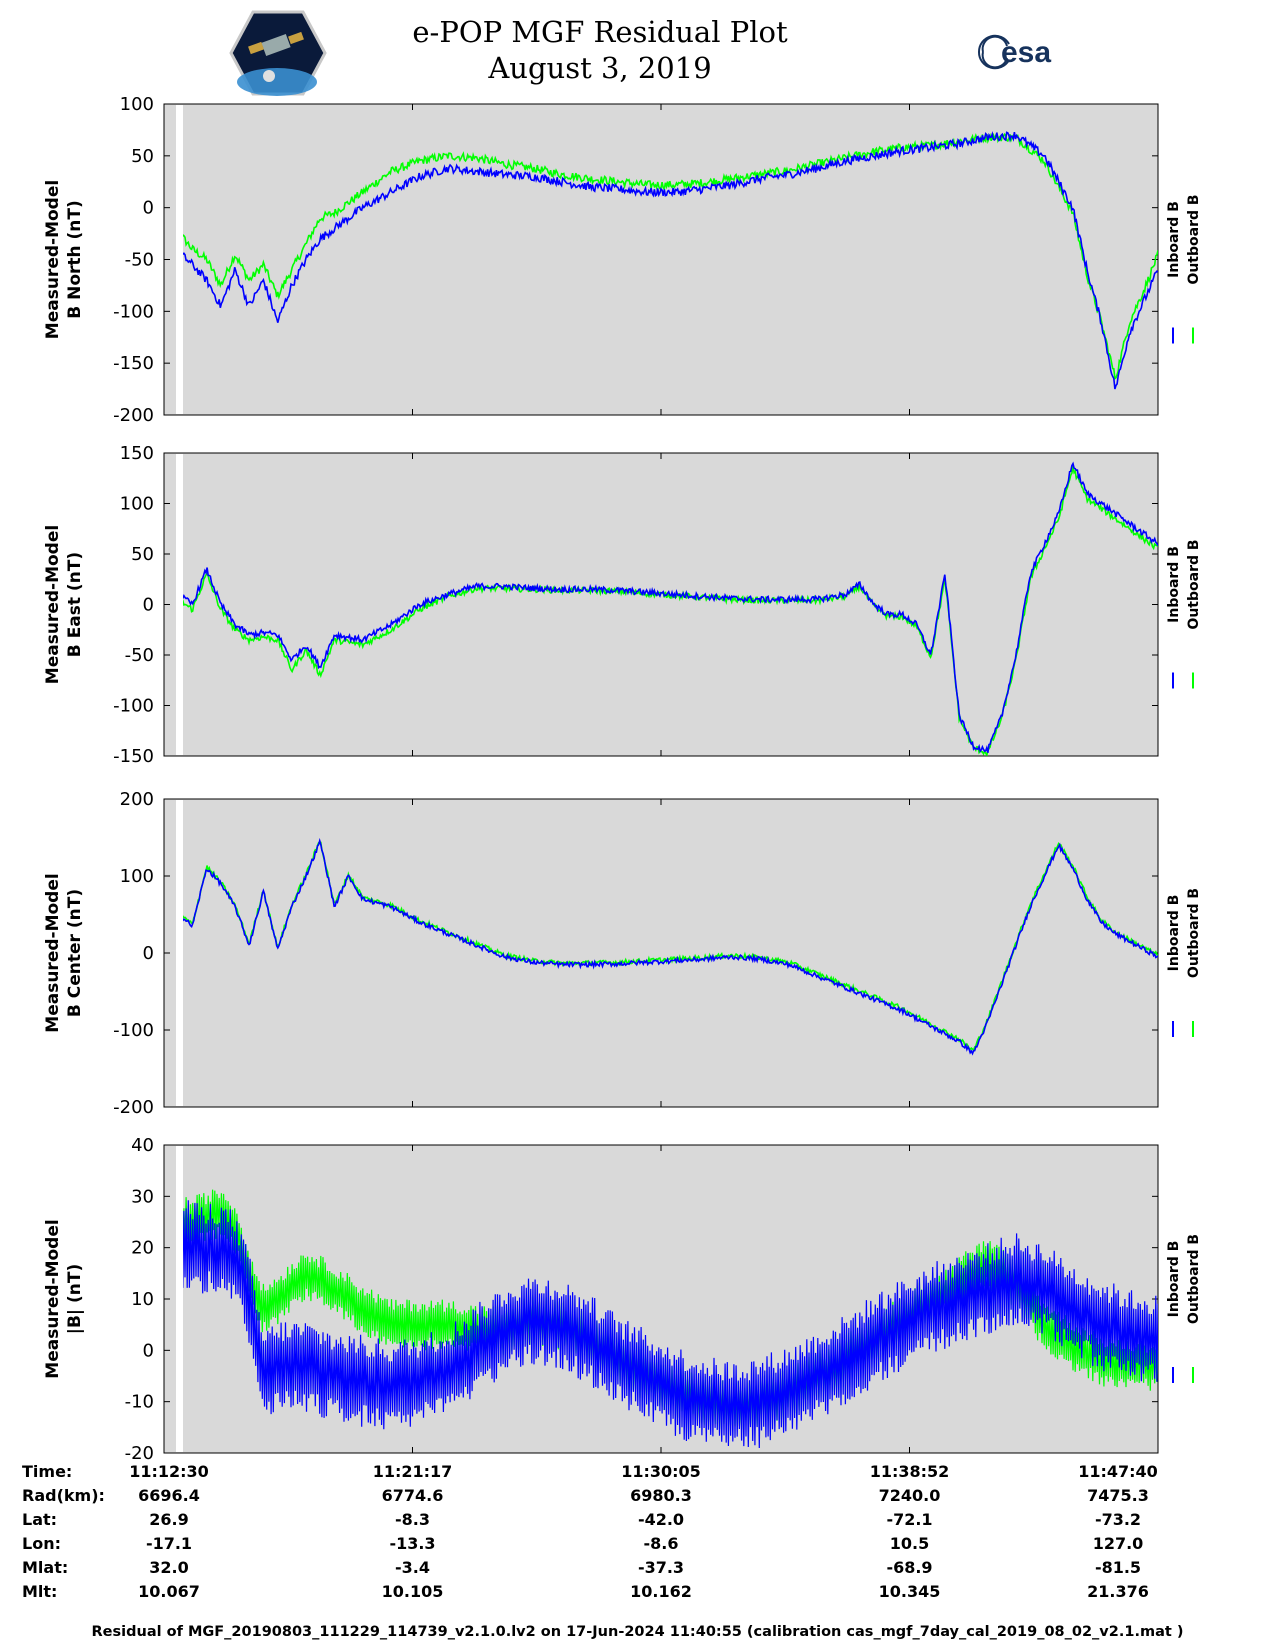 The height and width of the screenshot is (1650, 1275). What do you see at coordinates (169, 1567) in the screenshot?
I see `info-value: 32.0` at bounding box center [169, 1567].